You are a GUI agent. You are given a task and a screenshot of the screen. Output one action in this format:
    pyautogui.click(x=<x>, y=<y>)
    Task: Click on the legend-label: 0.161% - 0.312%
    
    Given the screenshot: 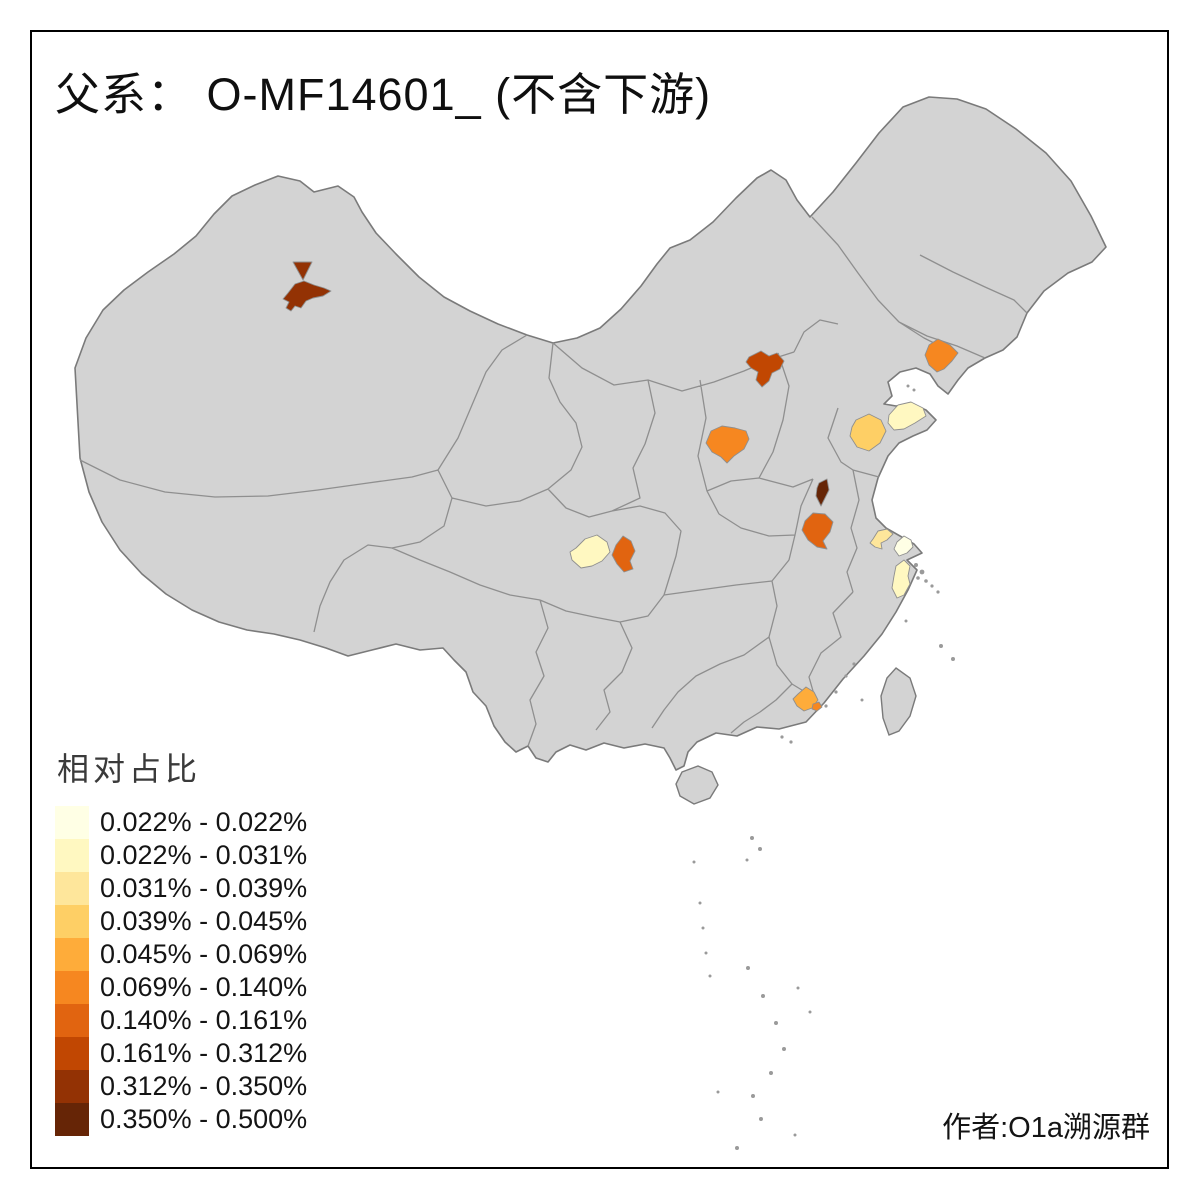 What is the action you would take?
    pyautogui.click(x=204, y=1053)
    